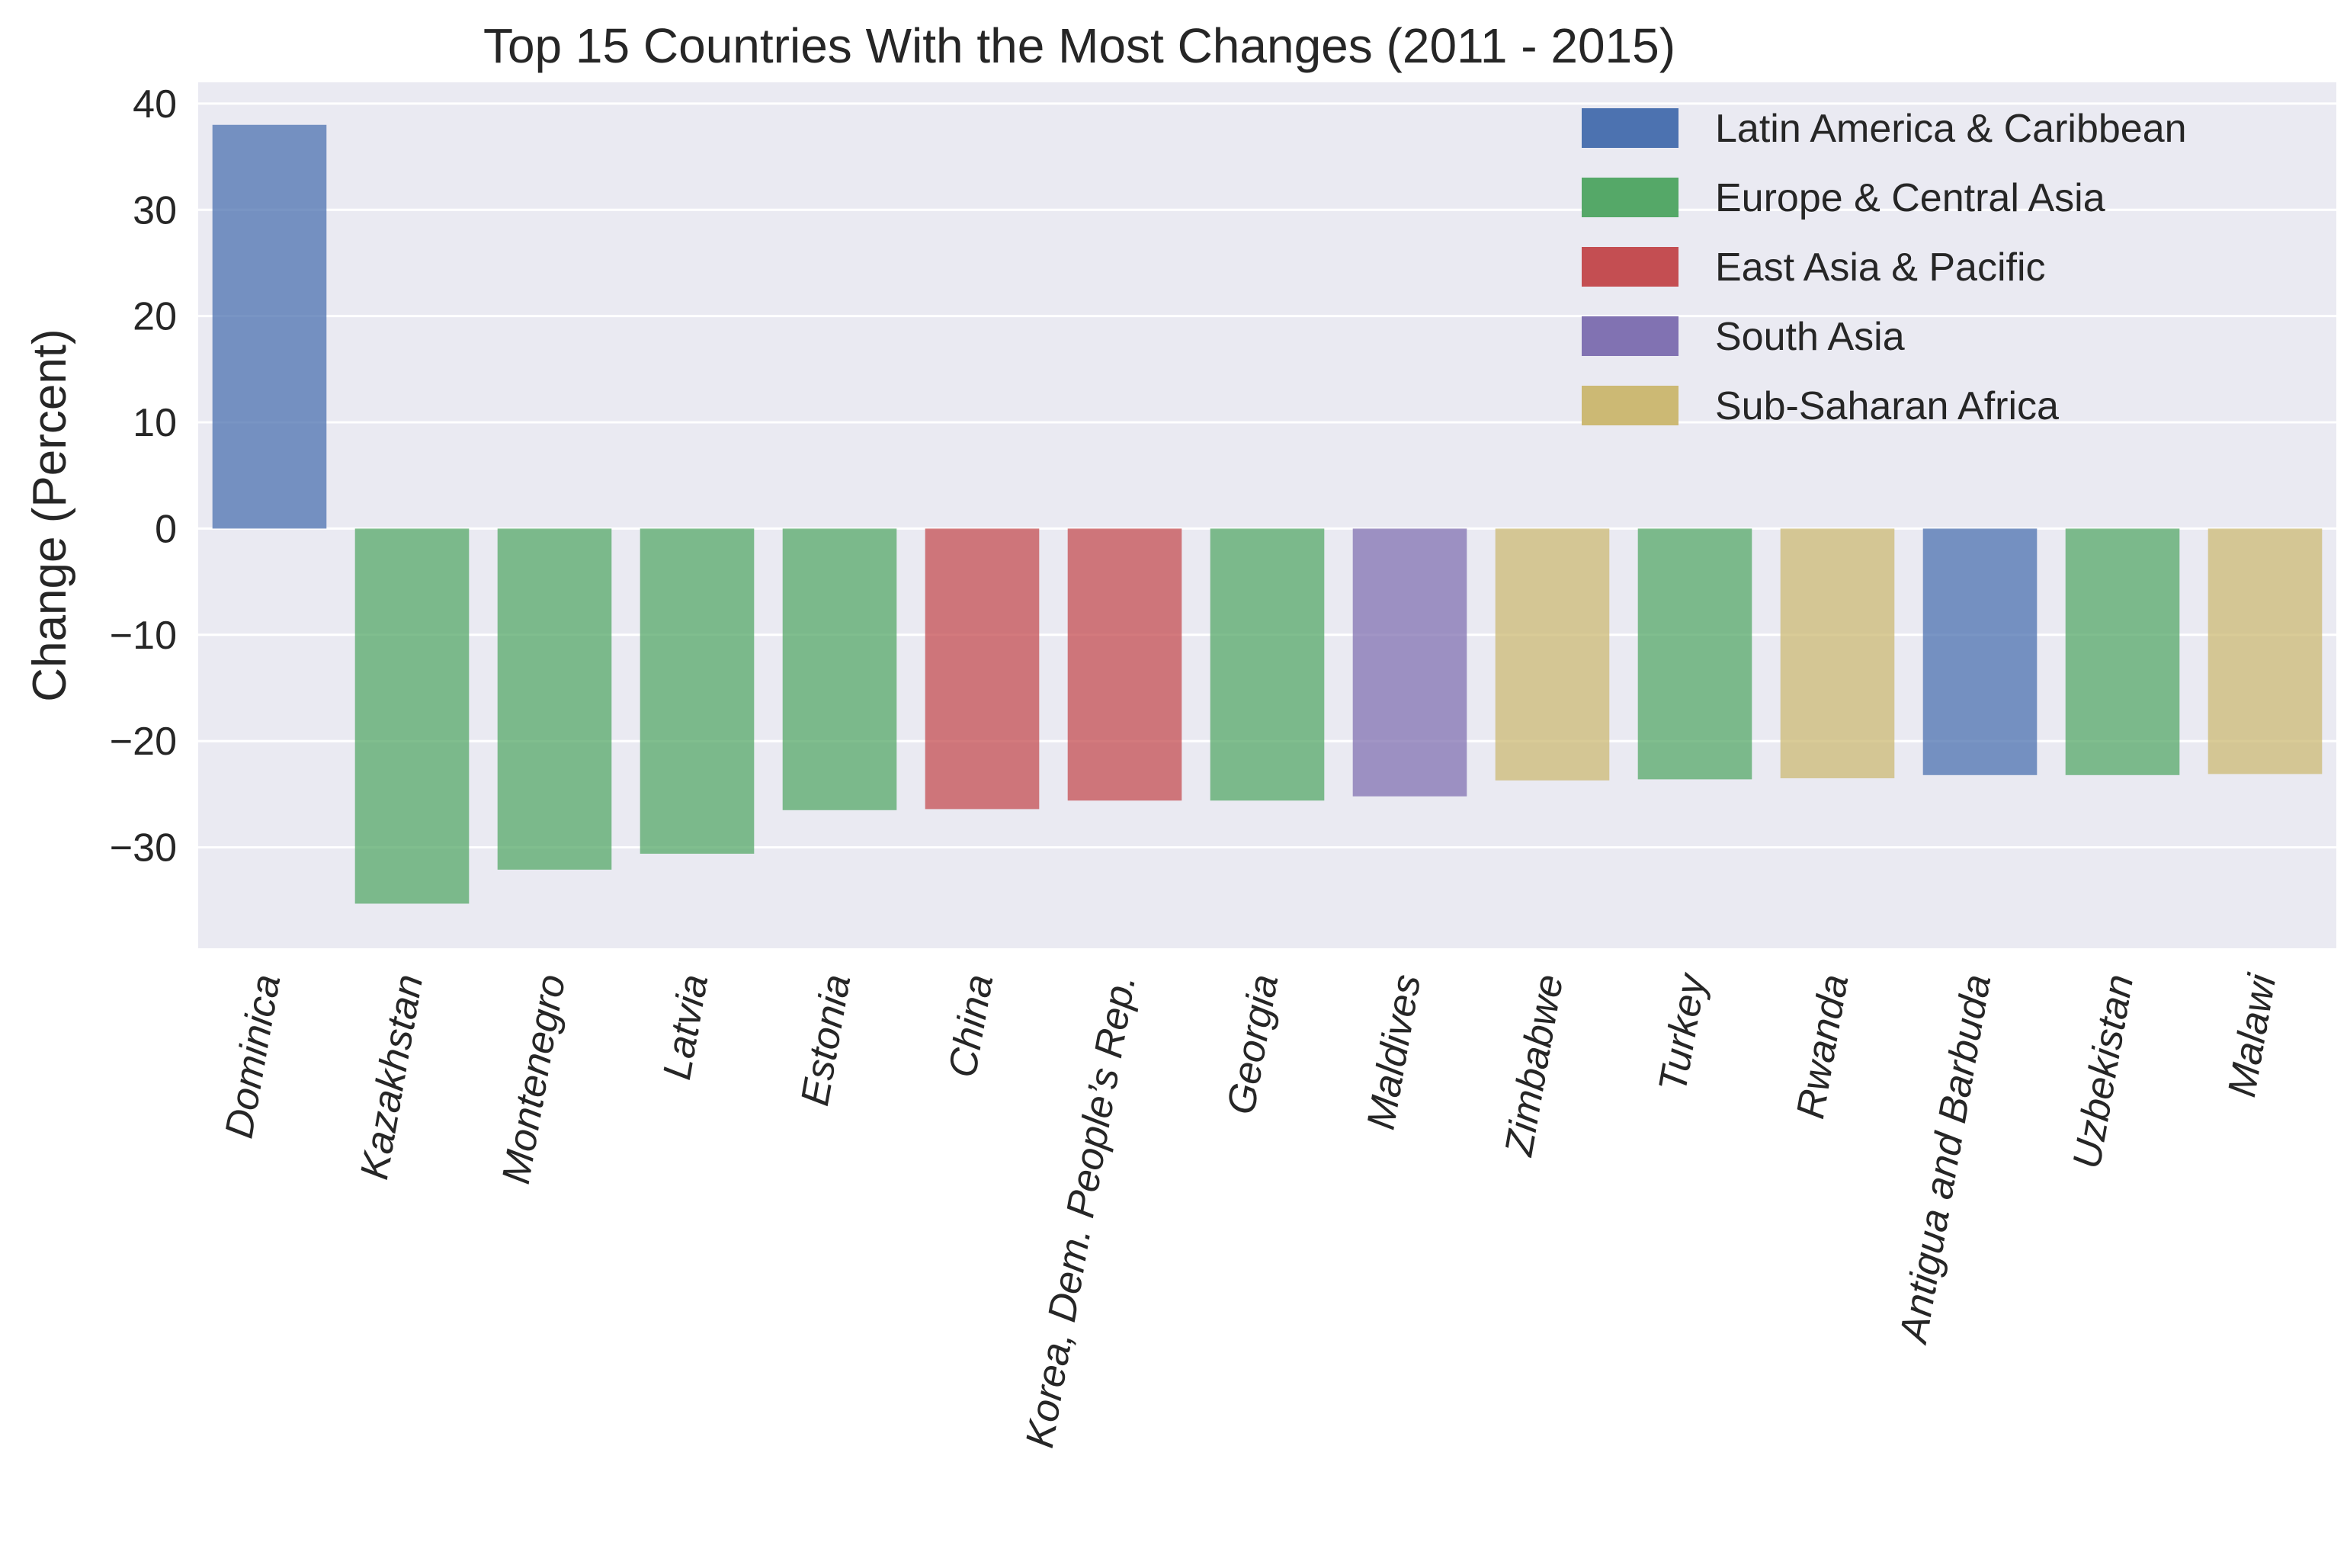 The width and height of the screenshot is (2347, 1568). I want to click on x-tick-label: Uzbekistan, so click(2104, 1071).